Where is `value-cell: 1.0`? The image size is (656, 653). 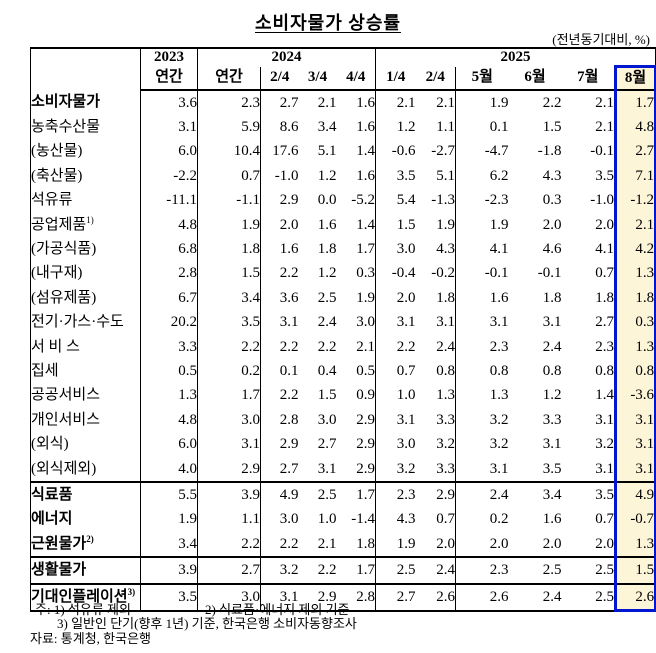
value-cell: 1.0 is located at coordinates (406, 395).